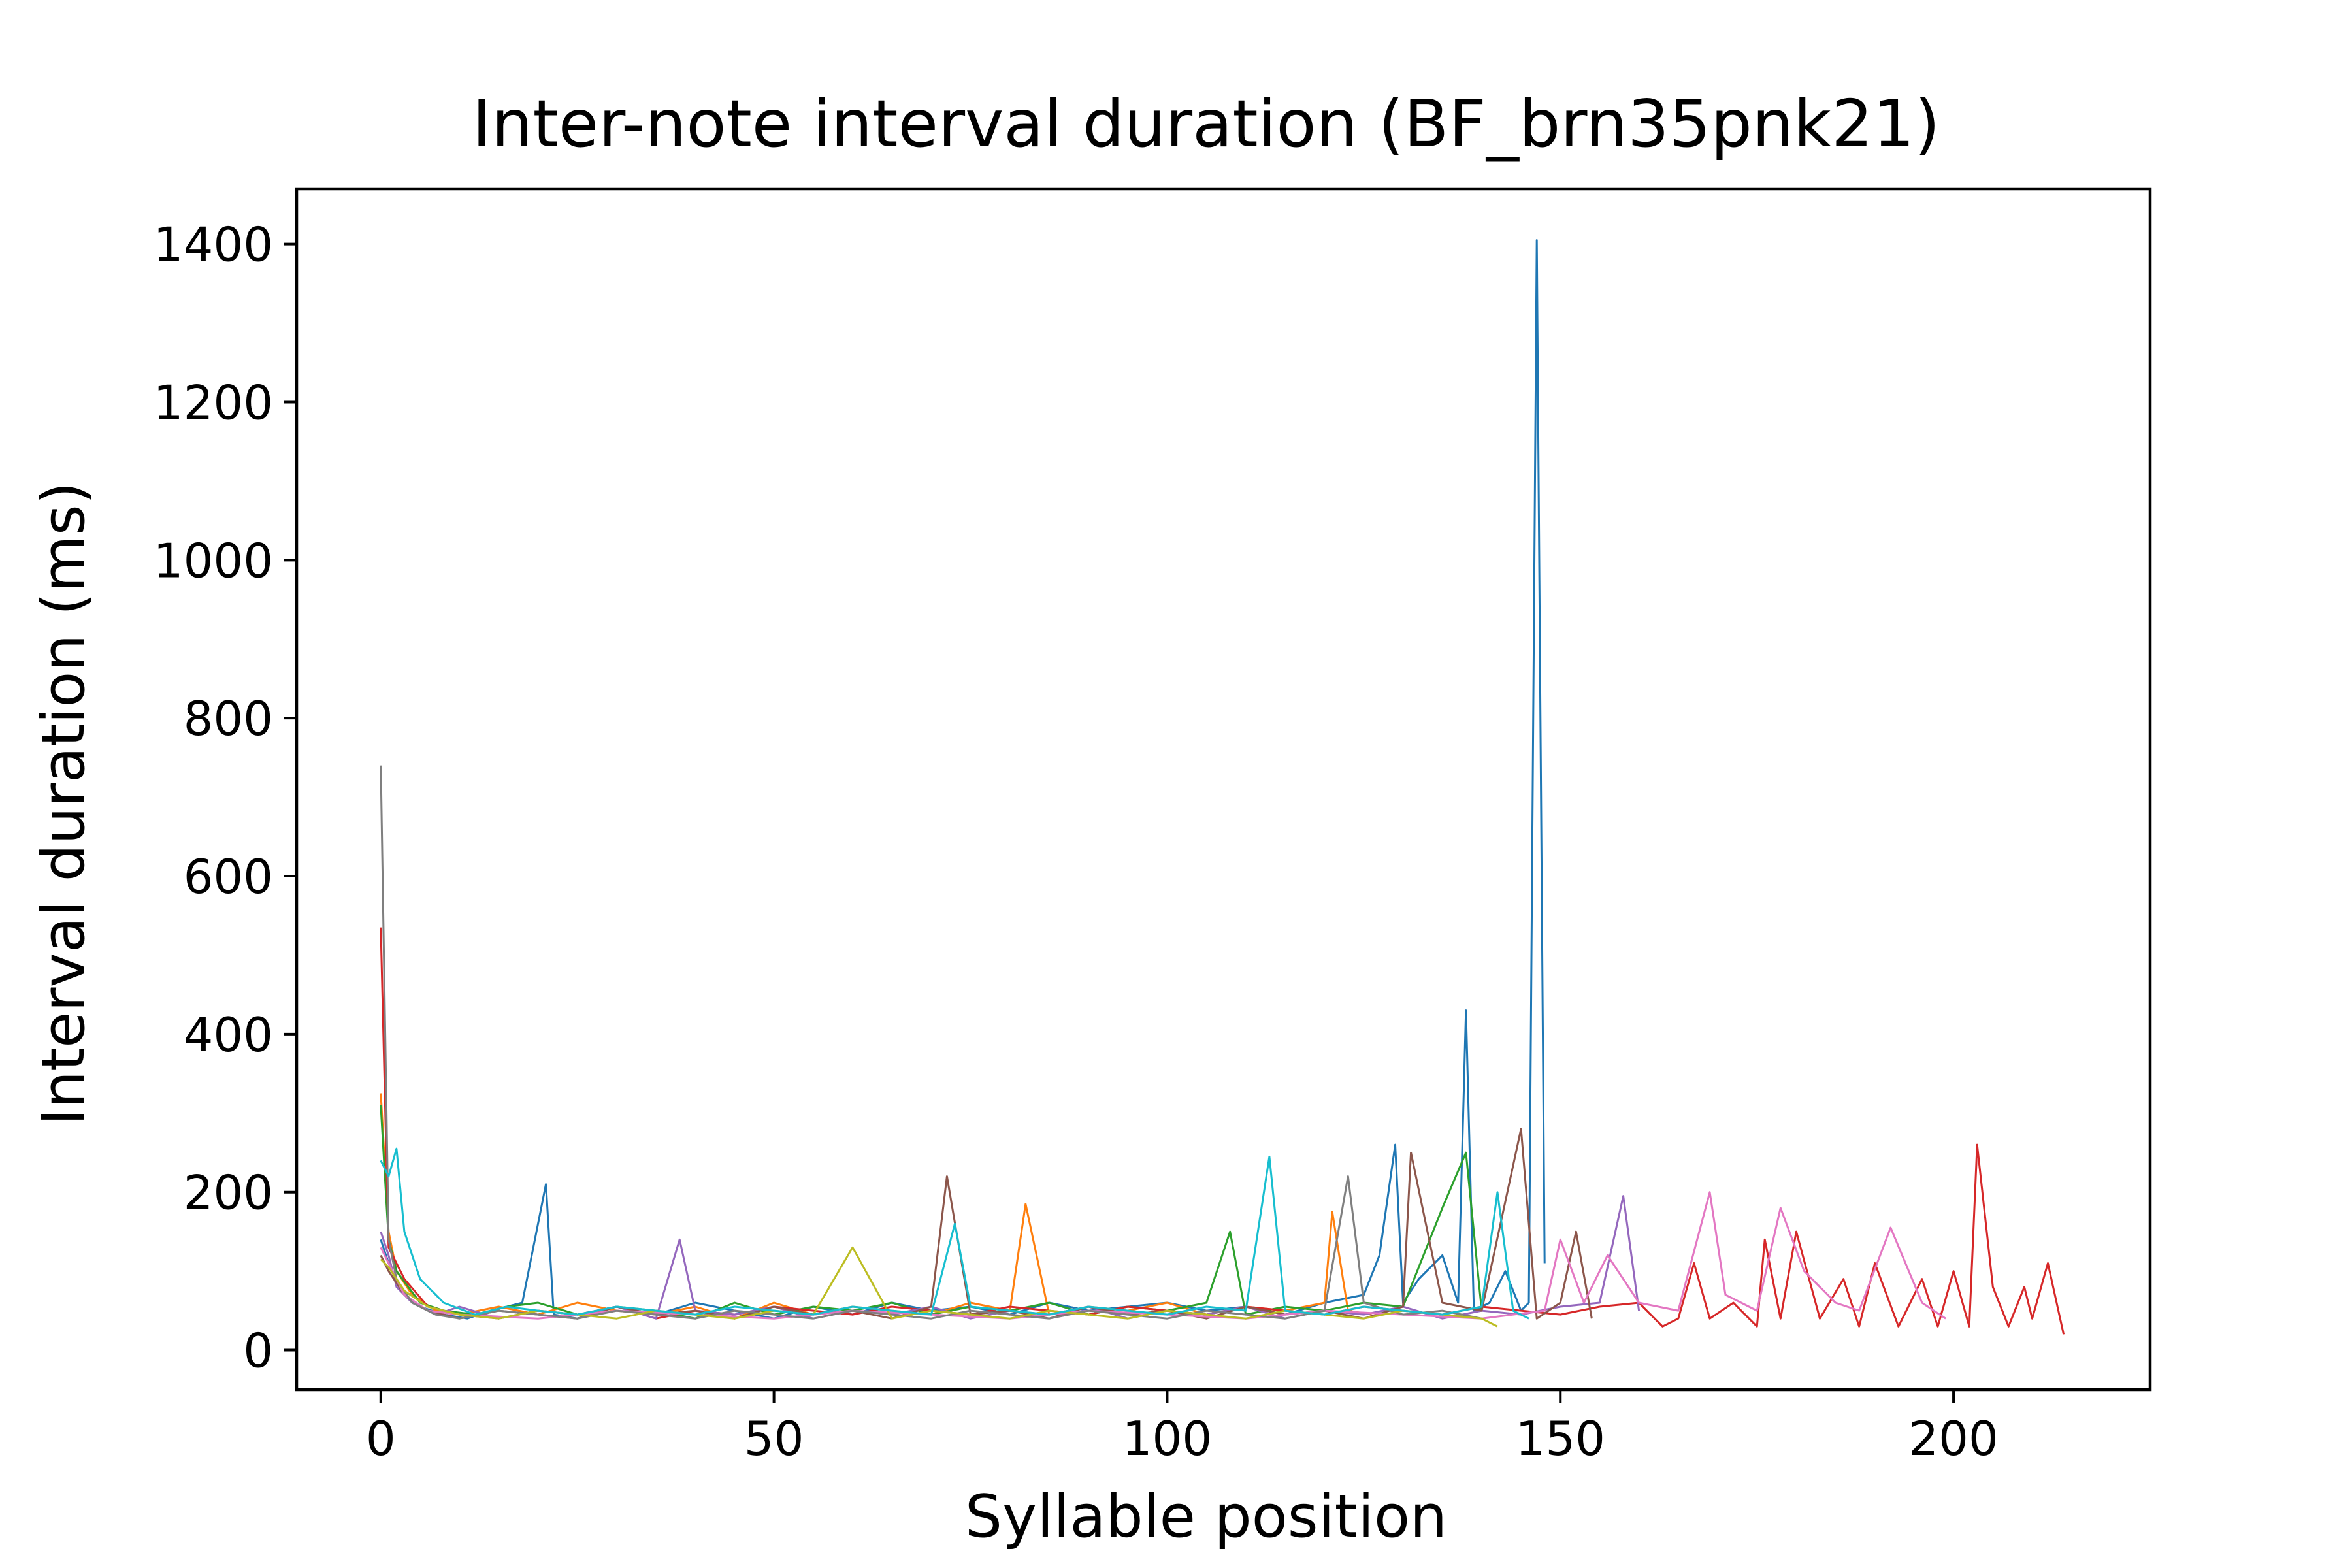 The image size is (2352, 1568). What do you see at coordinates (213, 560) in the screenshot?
I see `y-tick-label: 1000` at bounding box center [213, 560].